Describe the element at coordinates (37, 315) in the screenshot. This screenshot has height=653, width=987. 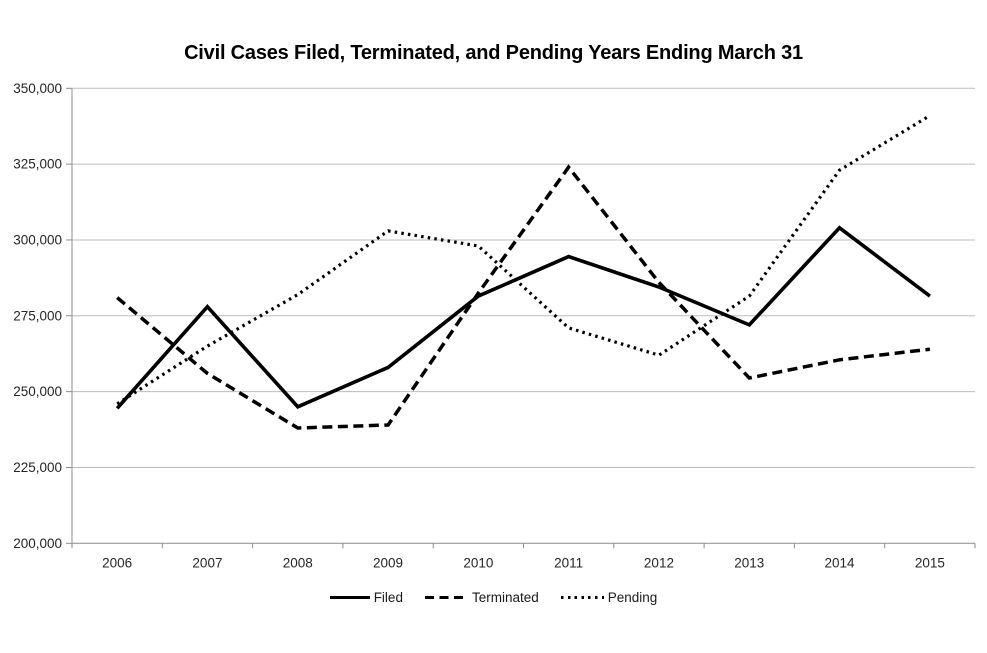
I see `y-tick-label: 275,000` at that location.